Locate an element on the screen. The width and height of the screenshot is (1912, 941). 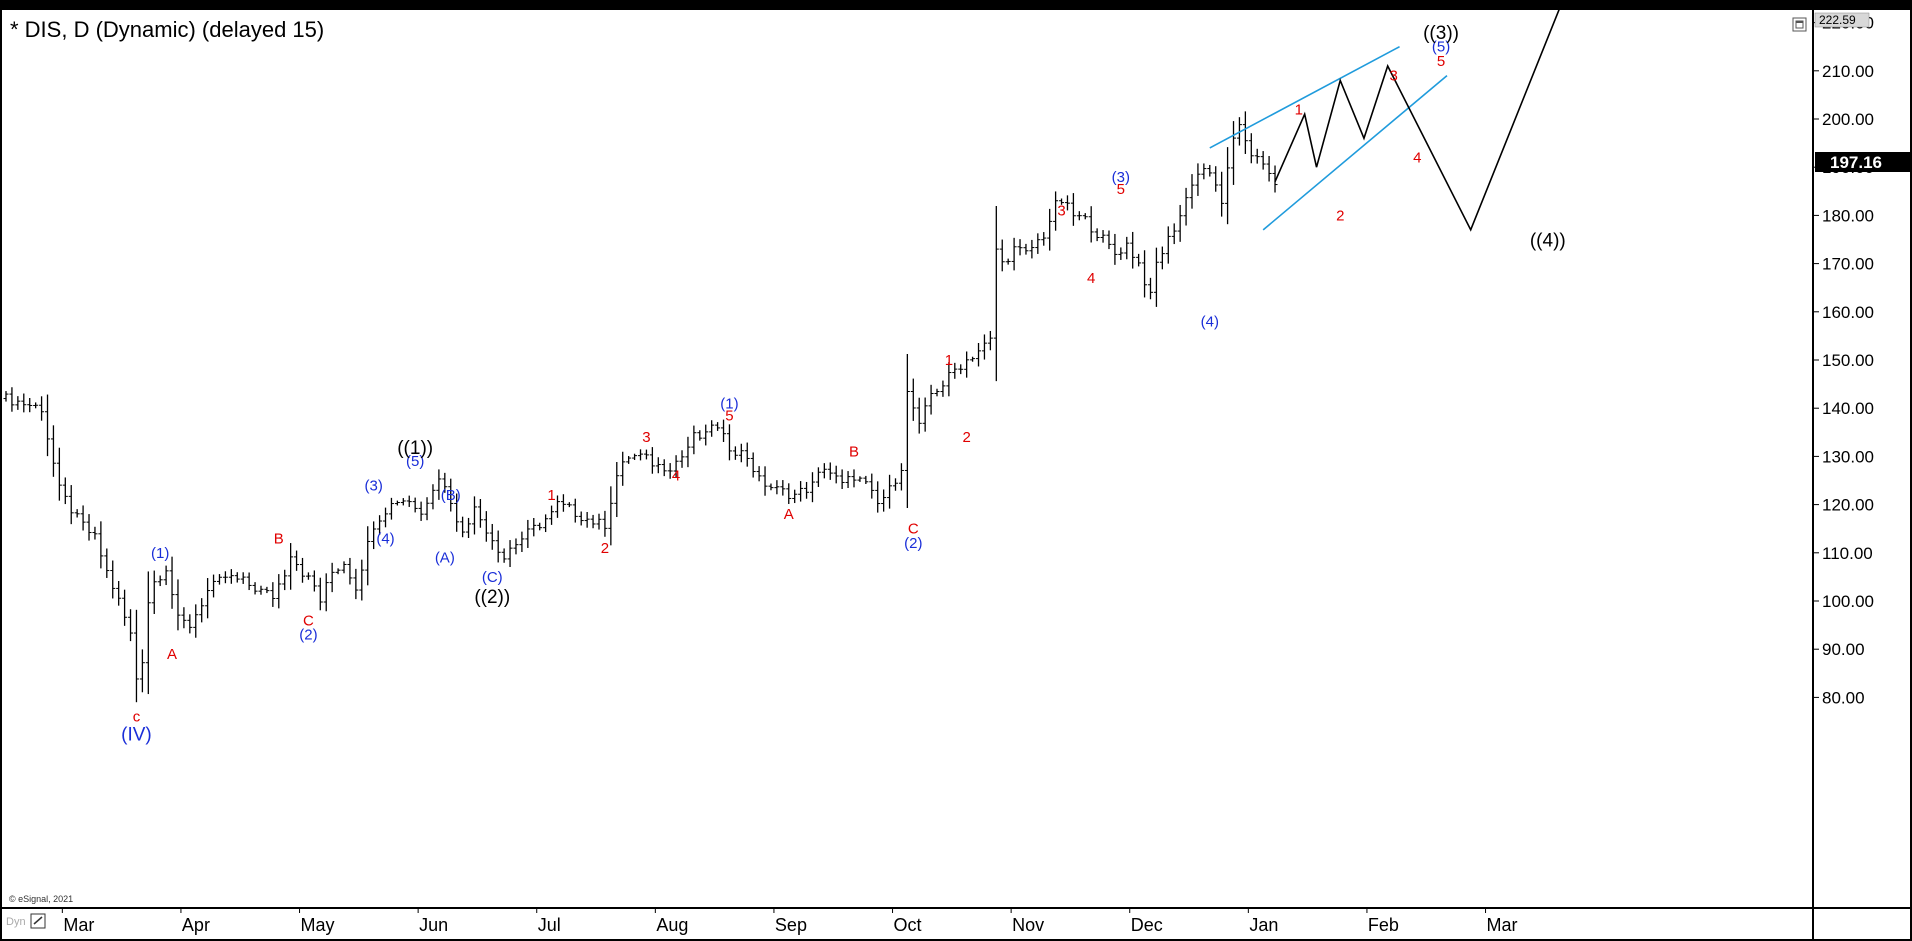
axis-corner-pane is located at coordinates (1862, 924).